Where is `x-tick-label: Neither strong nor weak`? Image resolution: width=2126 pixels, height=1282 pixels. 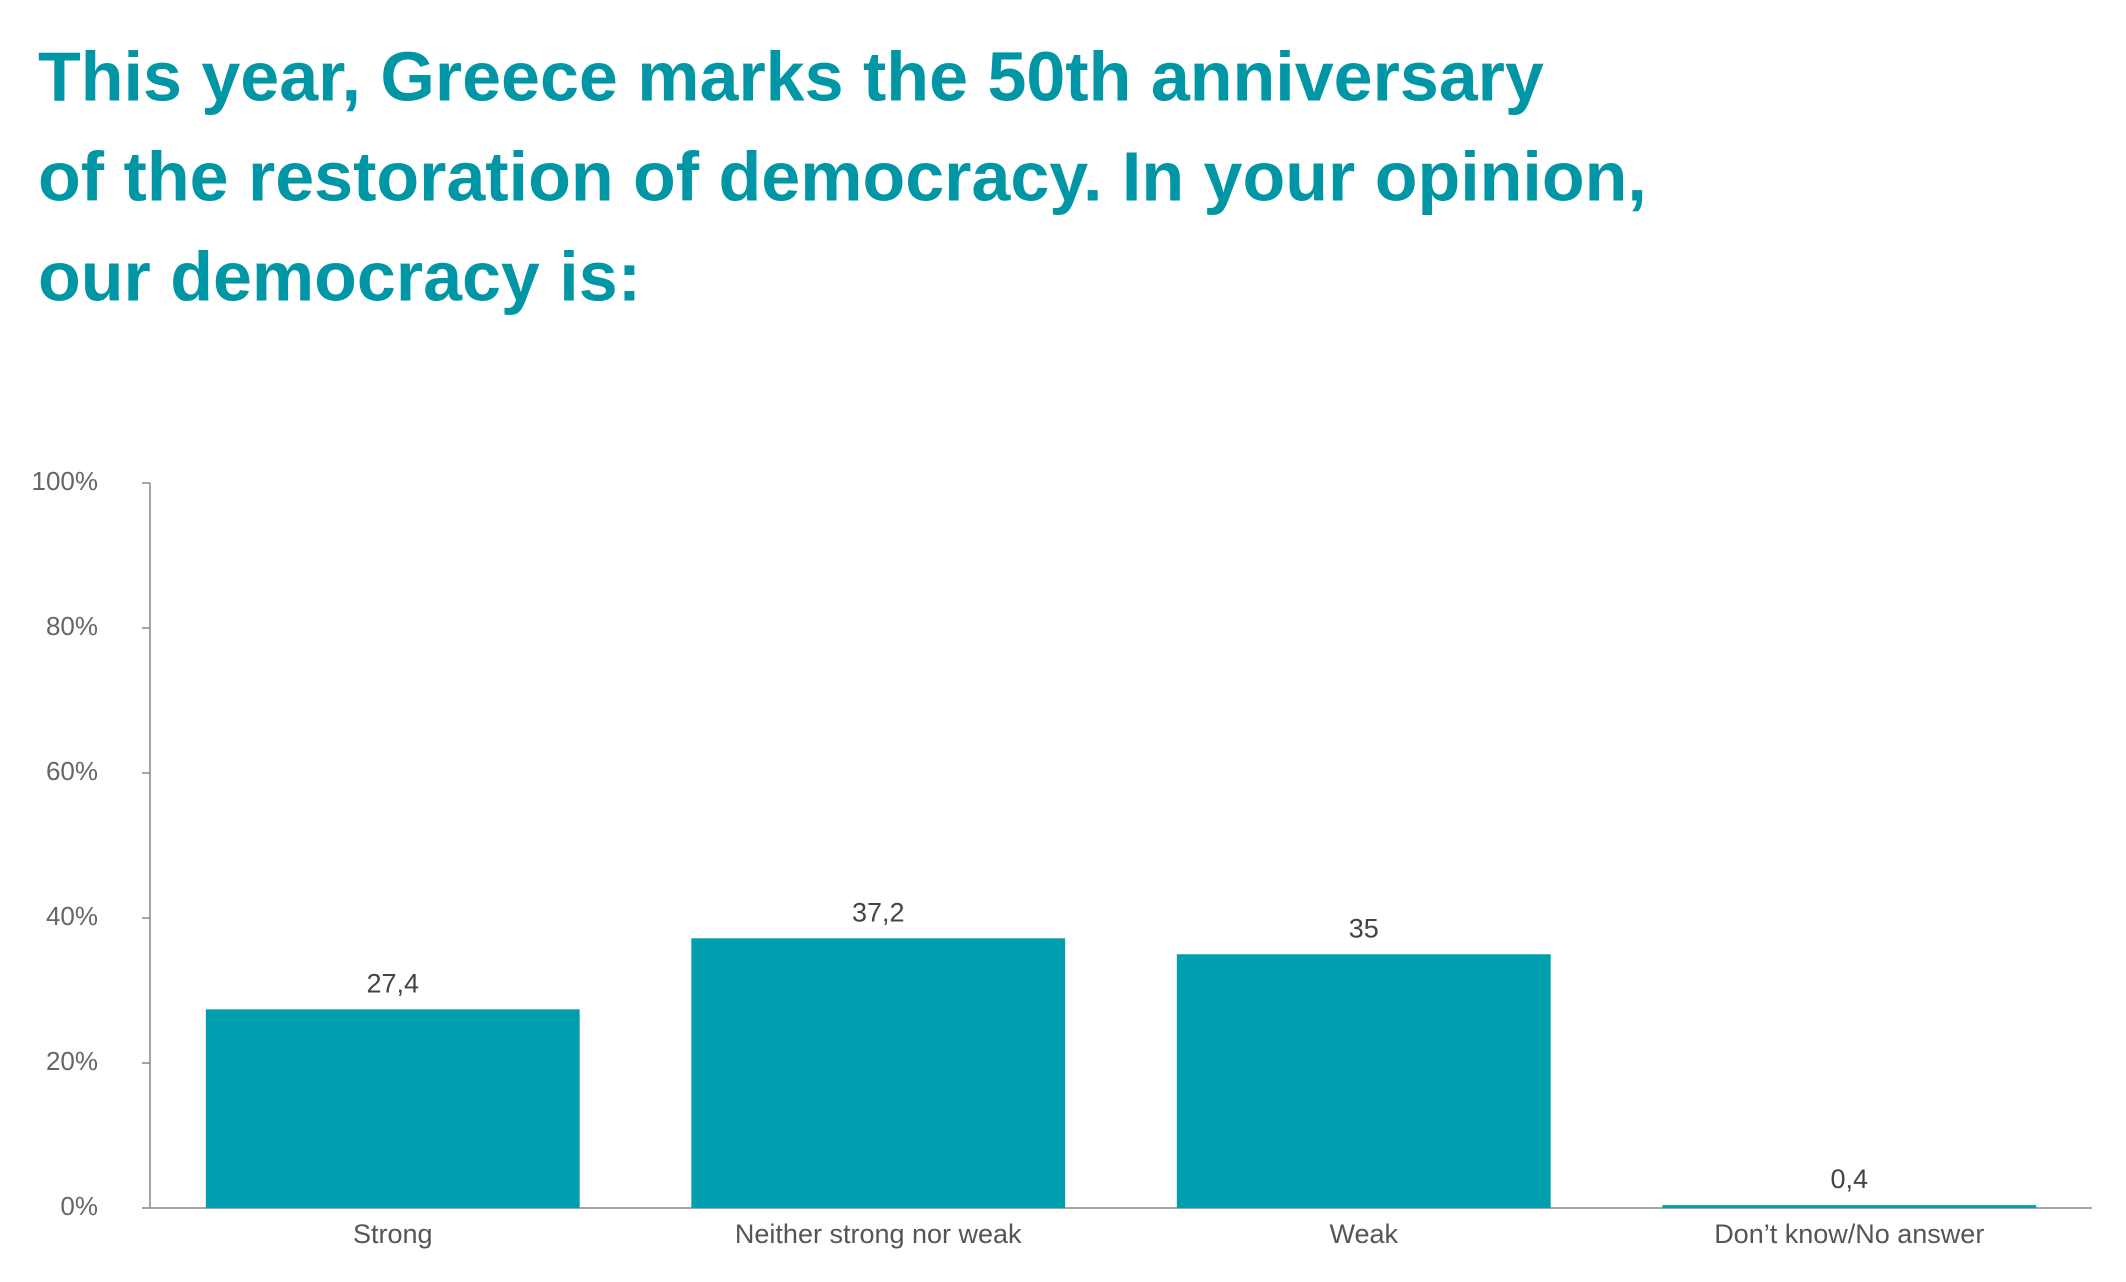 x-tick-label: Neither strong nor weak is located at coordinates (878, 1234).